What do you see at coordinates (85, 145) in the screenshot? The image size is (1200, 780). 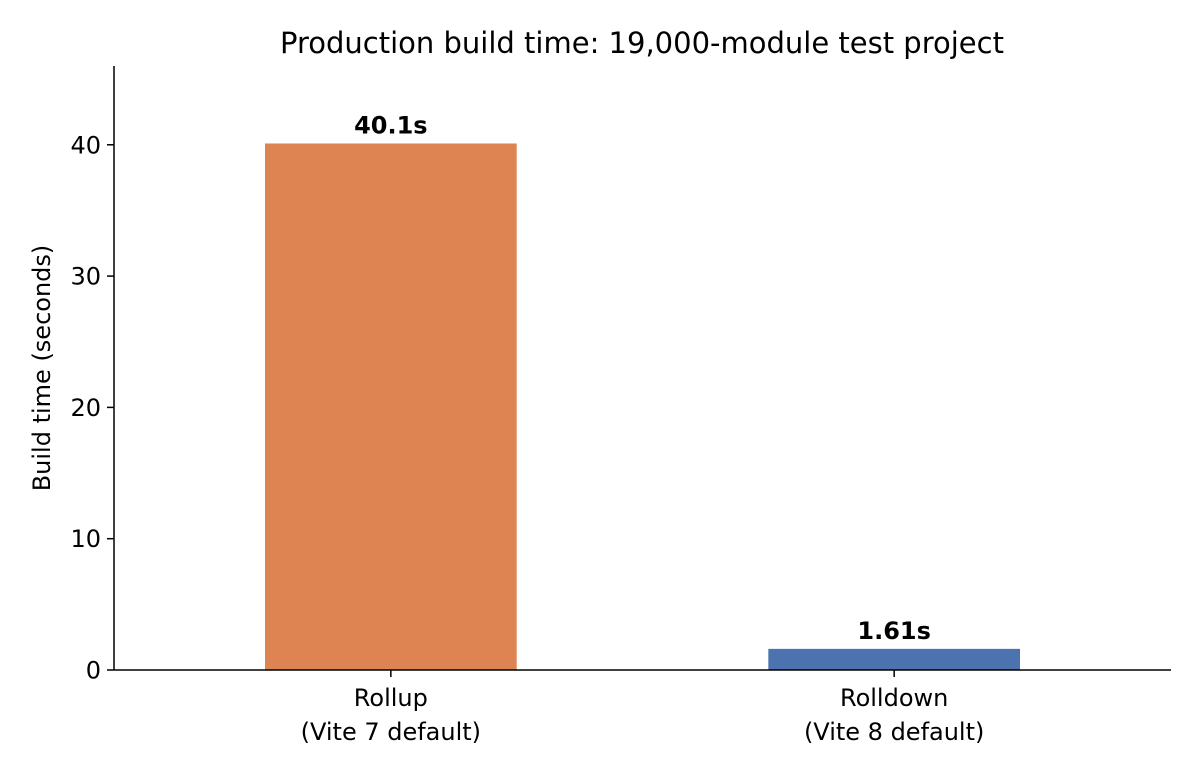 I see `y-tick-label-40: 40` at bounding box center [85, 145].